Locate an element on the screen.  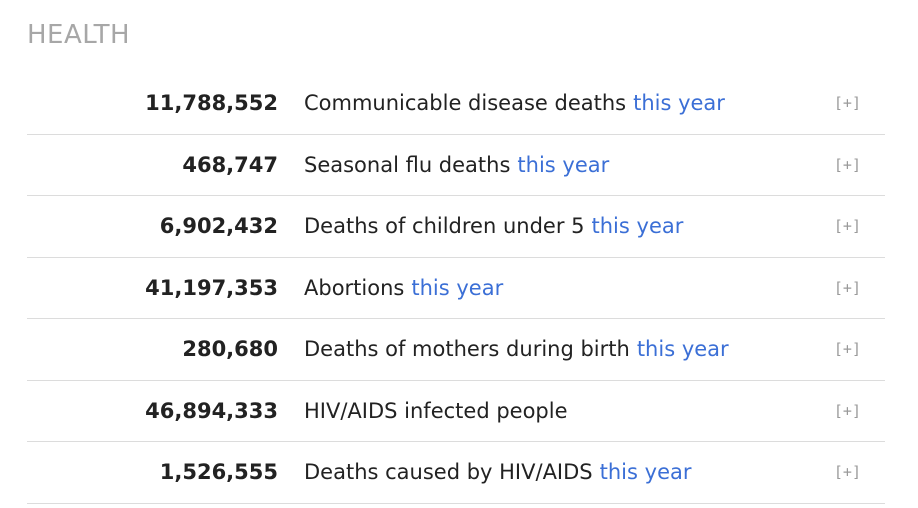
stat-row: 46,894,333 HIV/AIDS infected people [+] is located at coordinates (456, 411).